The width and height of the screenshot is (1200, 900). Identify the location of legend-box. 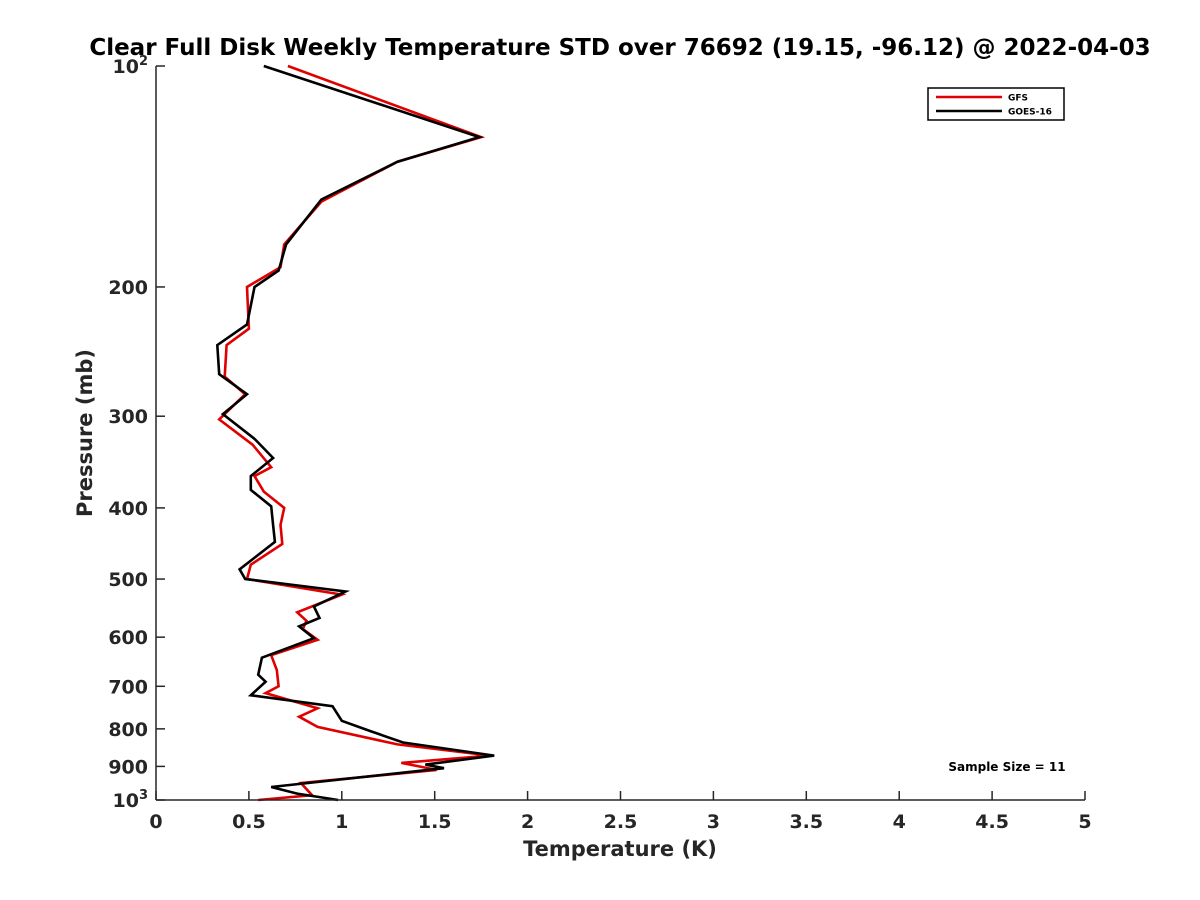
(996, 104).